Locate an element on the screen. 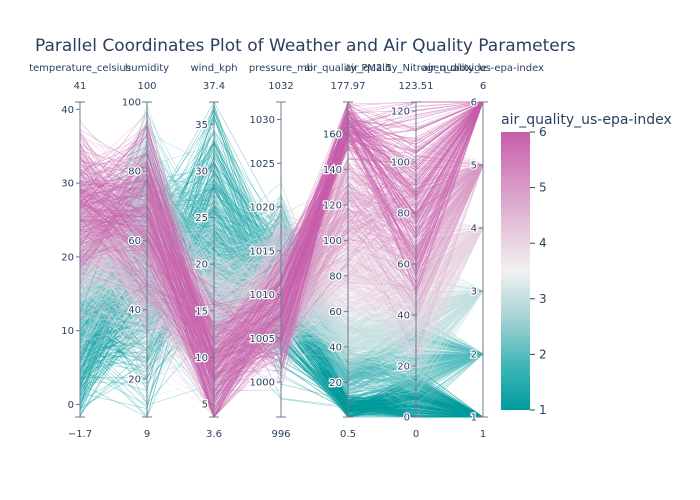 The image size is (700, 500). axis-tick-label: 1015 is located at coordinates (262, 251).